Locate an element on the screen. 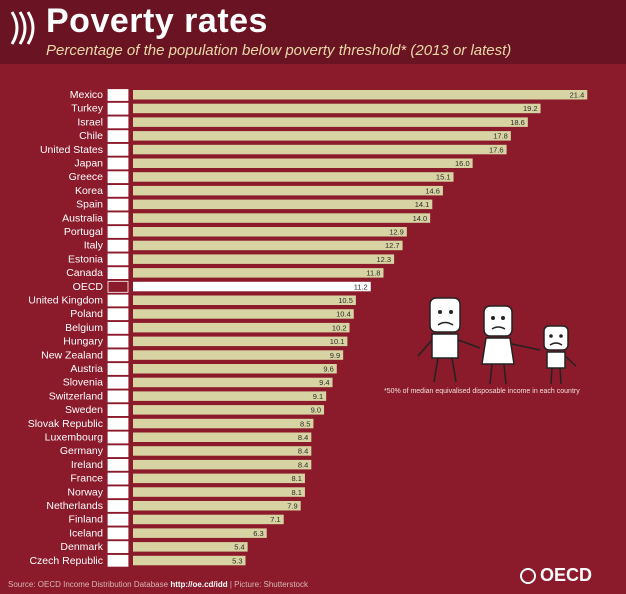 This screenshot has height=594, width=626. value-label: 7.1 is located at coordinates (275, 519).